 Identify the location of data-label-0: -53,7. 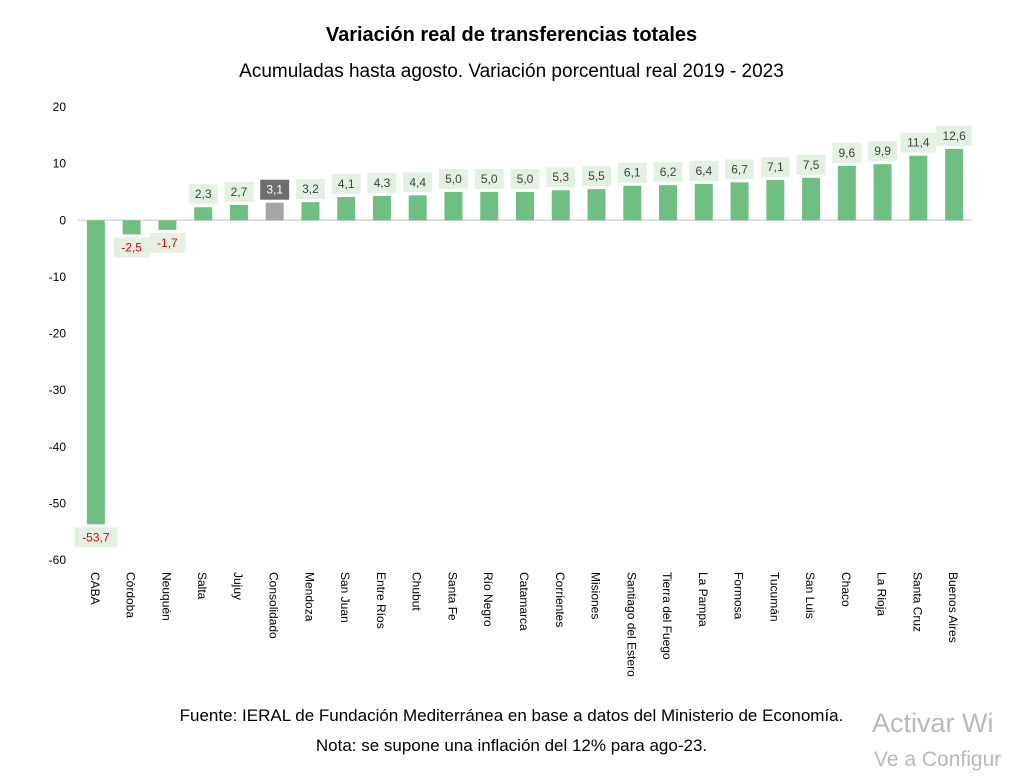
(96, 537).